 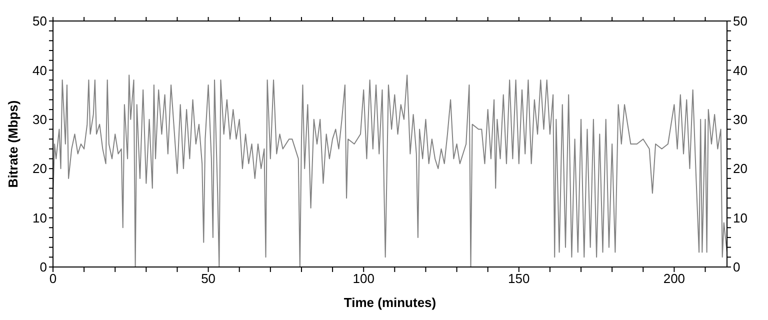 What do you see at coordinates (740, 120) in the screenshot?
I see `y2-tick-label: 30` at bounding box center [740, 120].